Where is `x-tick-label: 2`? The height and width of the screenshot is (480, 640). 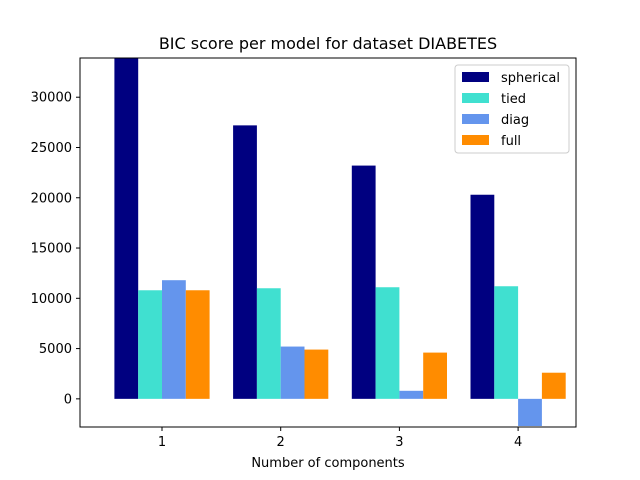 x-tick-label: 2 is located at coordinates (281, 442).